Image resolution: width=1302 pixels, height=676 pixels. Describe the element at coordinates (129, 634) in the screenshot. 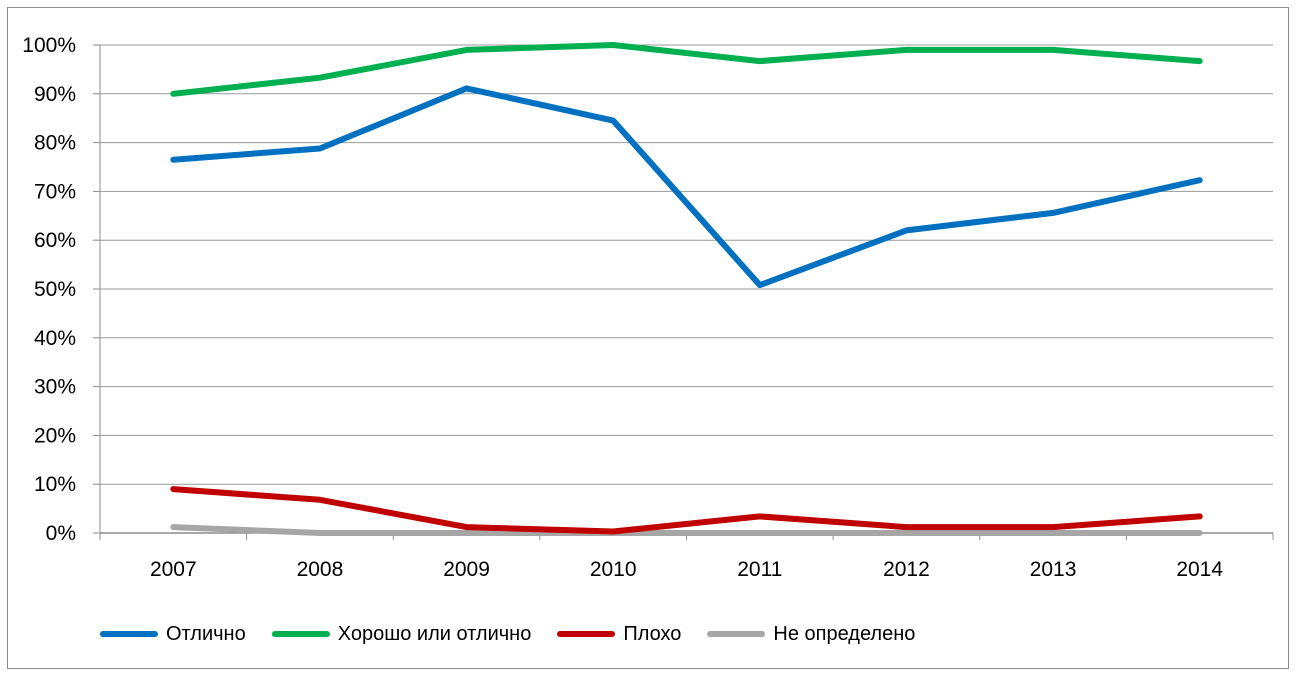

I see `legend-swatch-excellent` at that location.